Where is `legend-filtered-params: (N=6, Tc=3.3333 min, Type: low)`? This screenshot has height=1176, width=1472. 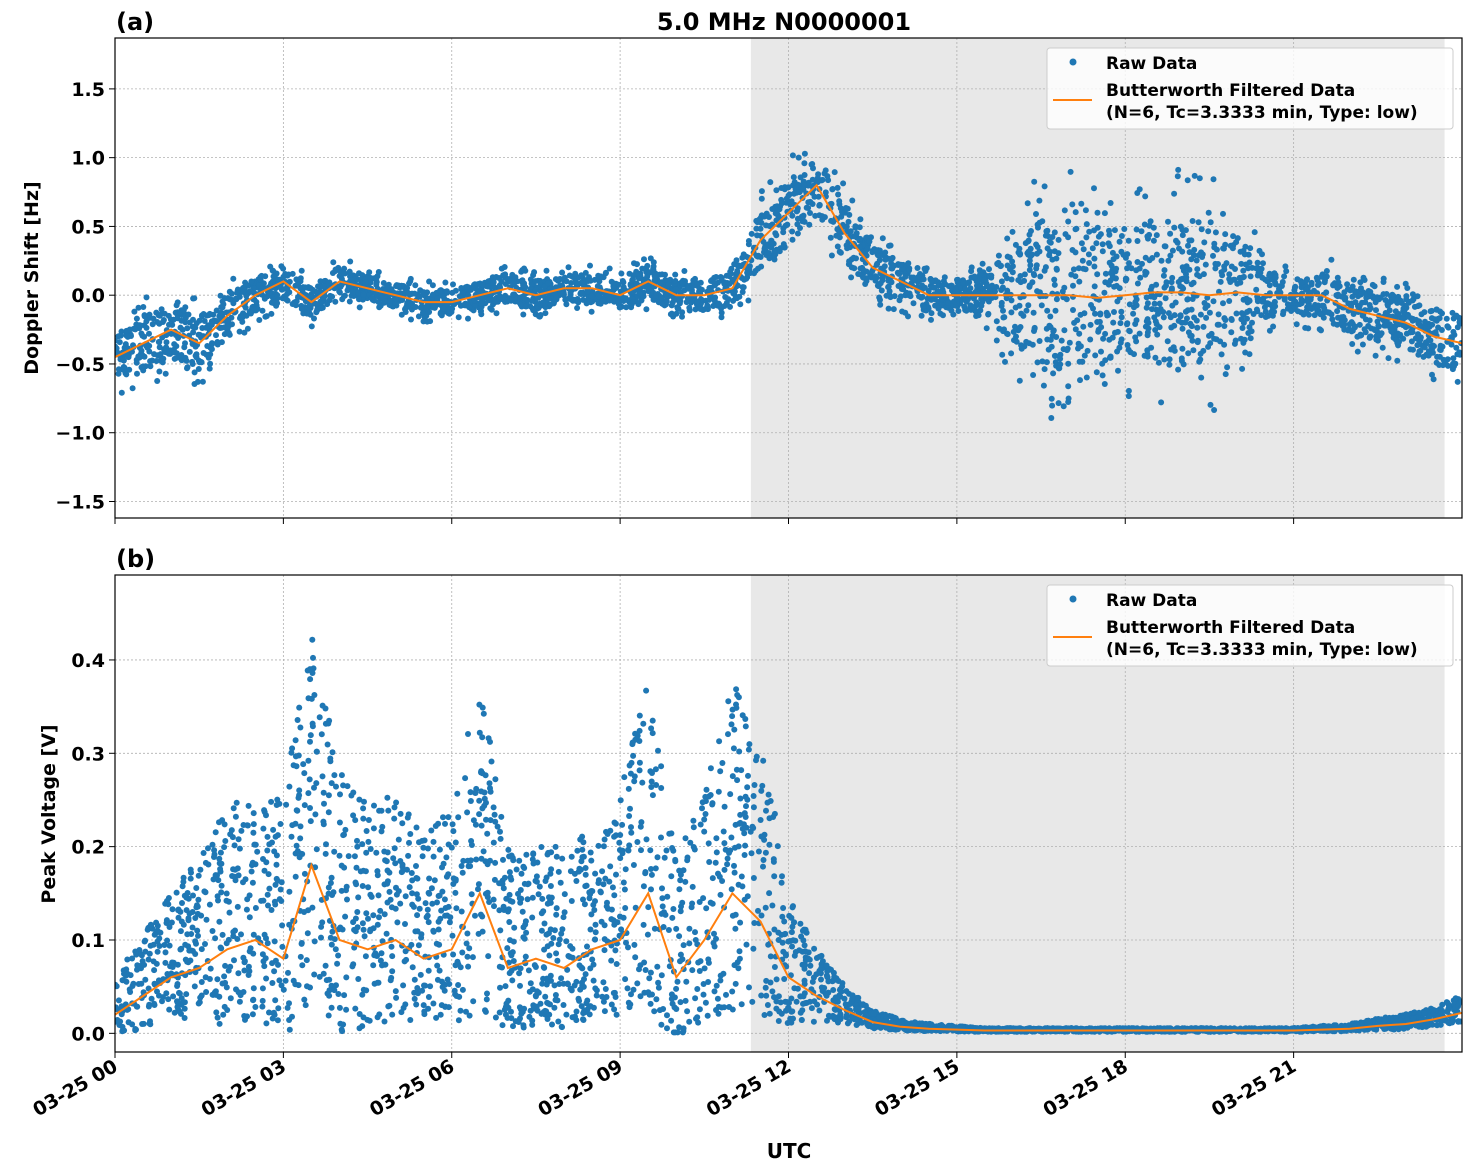 legend-filtered-params: (N=6, Tc=3.3333 min, Type: low) is located at coordinates (1262, 113).